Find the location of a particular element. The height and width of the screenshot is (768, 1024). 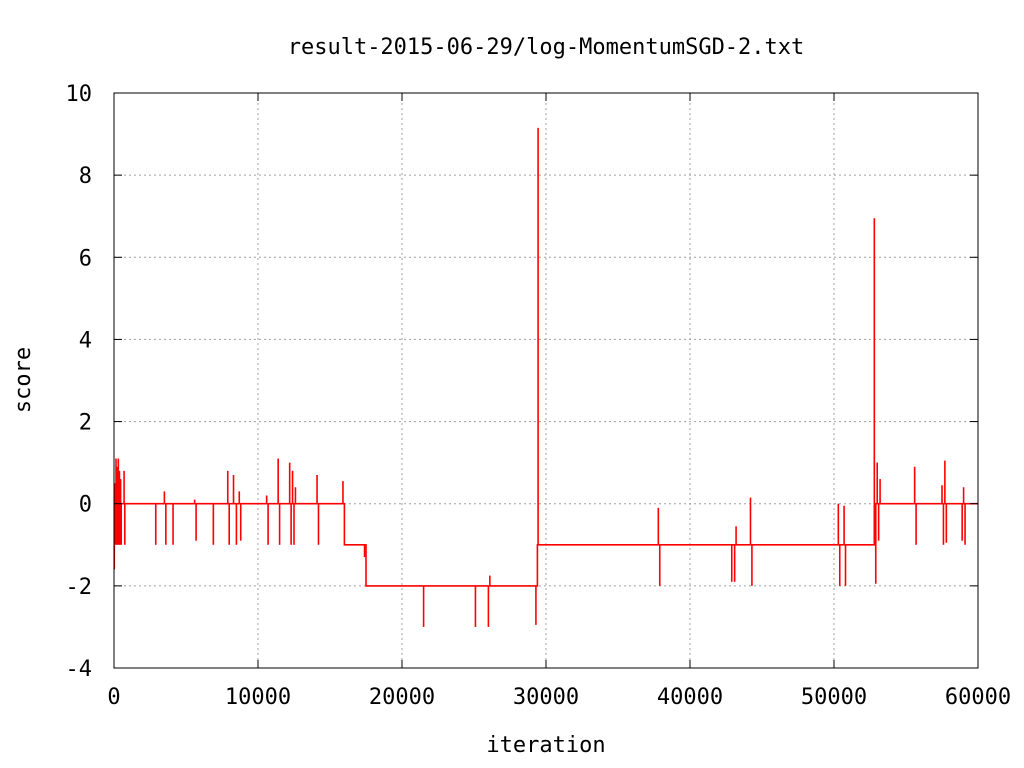

y-tick-label: -2 is located at coordinates (79, 587).